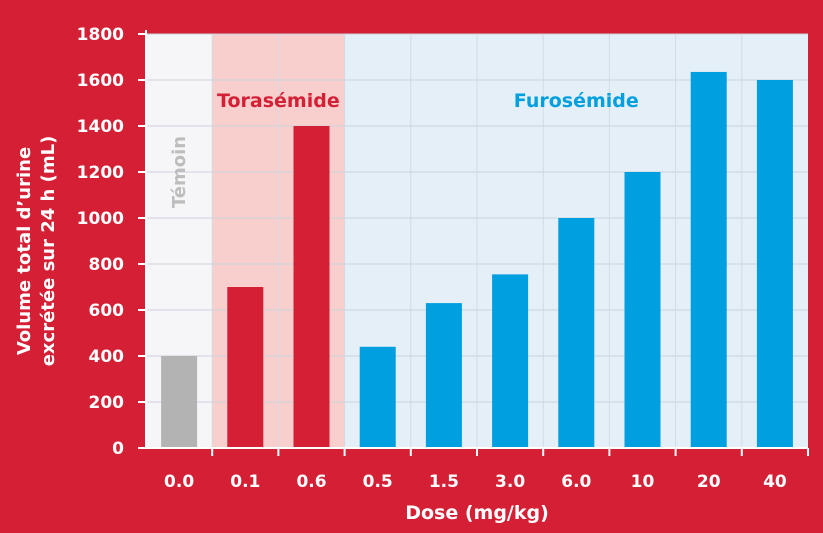  Describe the element at coordinates (576, 101) in the screenshot. I see `group-label: Furosémide` at that location.